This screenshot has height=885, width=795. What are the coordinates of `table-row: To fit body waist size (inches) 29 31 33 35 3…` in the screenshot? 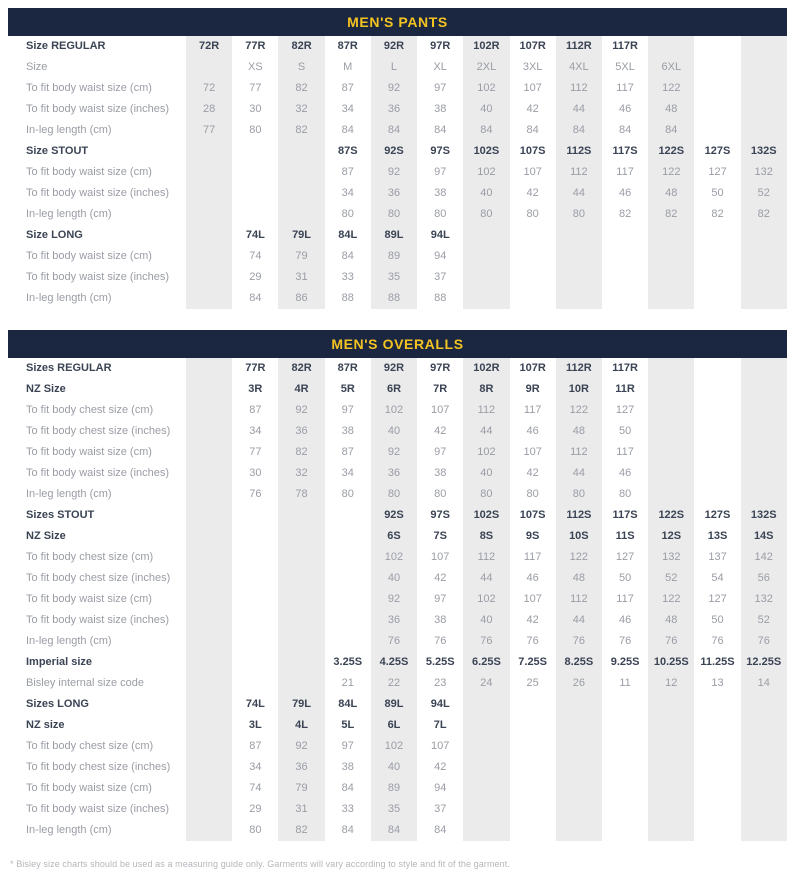 It's located at (397, 277).